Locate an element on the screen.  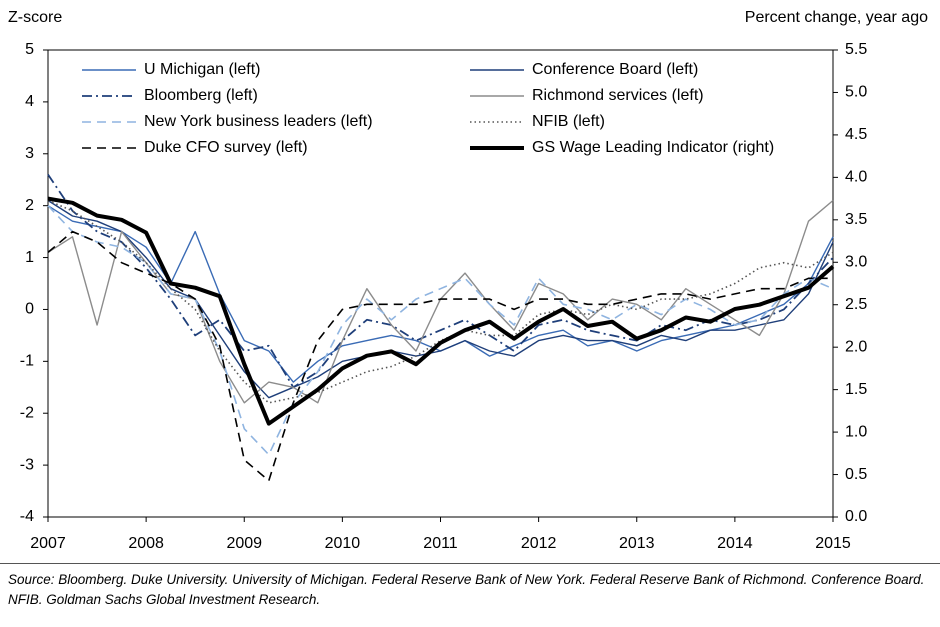
legend-label: NFIB (left) is located at coordinates (568, 121).